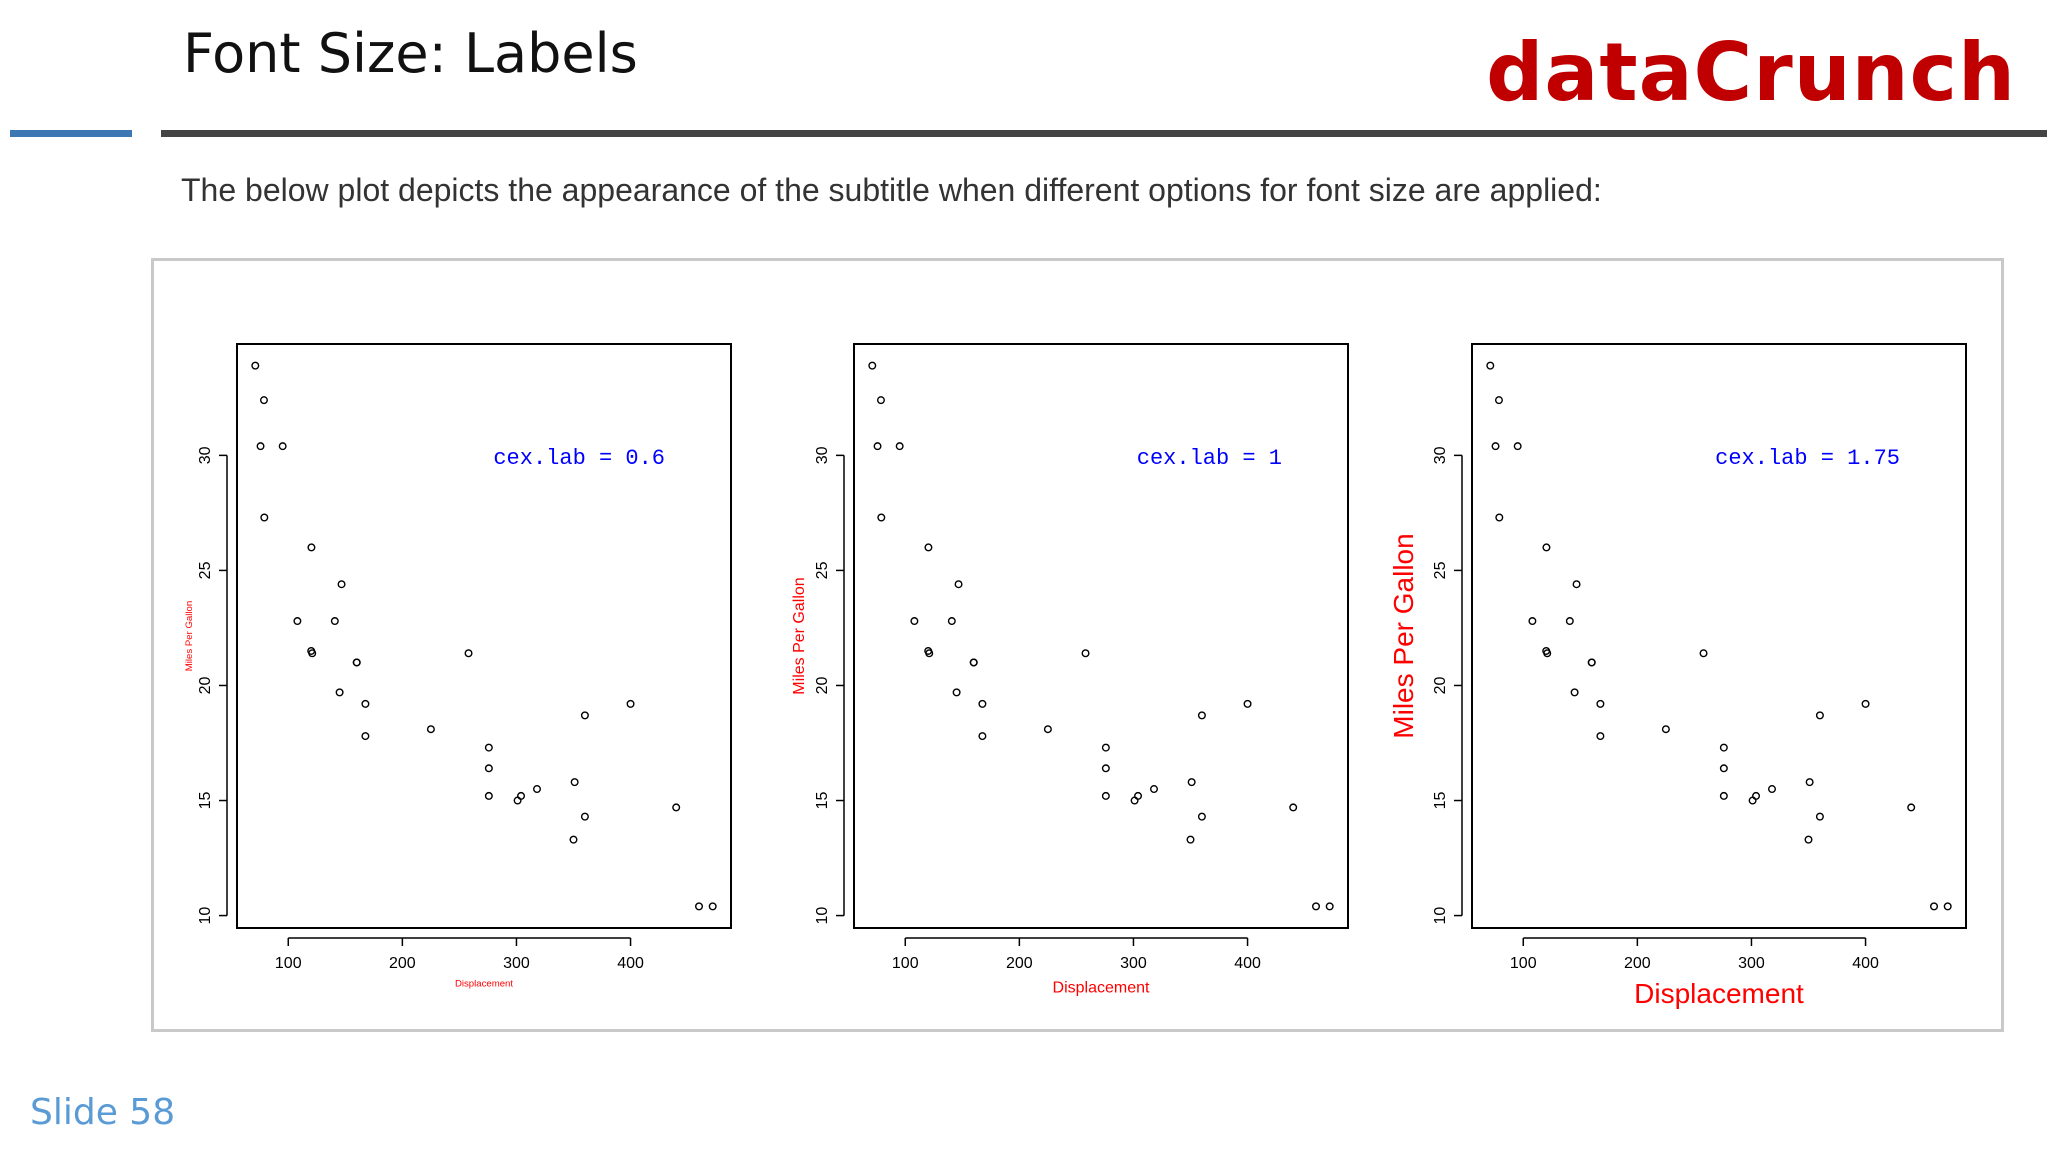 Image resolution: width=2048 pixels, height=1152 pixels. What do you see at coordinates (1440, 455) in the screenshot?
I see `y-tick-label: 30` at bounding box center [1440, 455].